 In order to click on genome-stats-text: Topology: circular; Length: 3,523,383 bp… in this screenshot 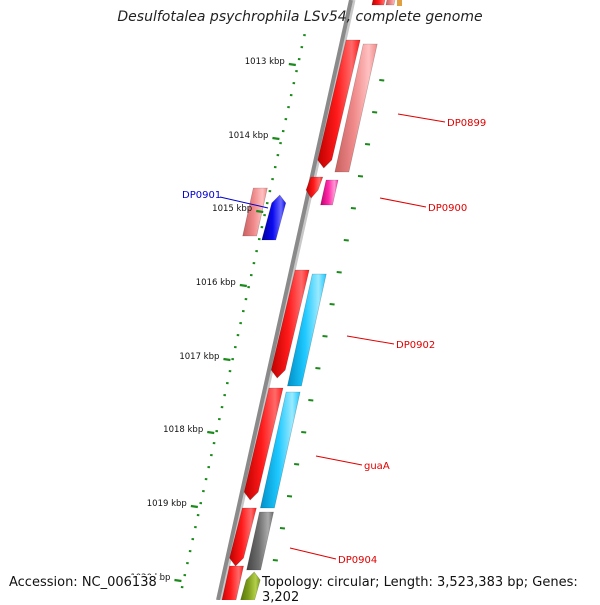, I will do `click(431, 590)`.